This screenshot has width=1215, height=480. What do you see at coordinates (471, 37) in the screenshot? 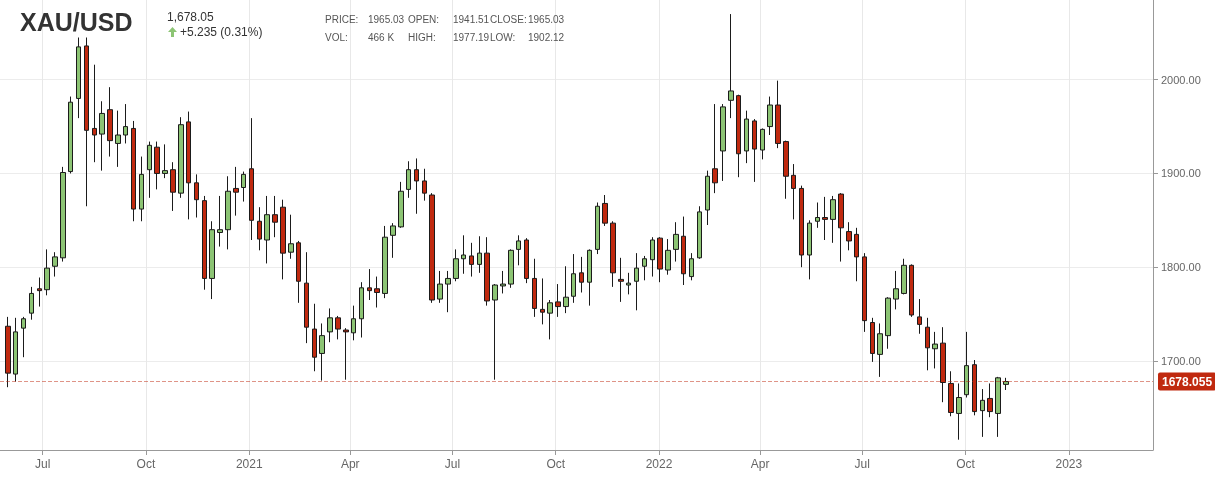
I see `annotation: 1977.19` at bounding box center [471, 37].